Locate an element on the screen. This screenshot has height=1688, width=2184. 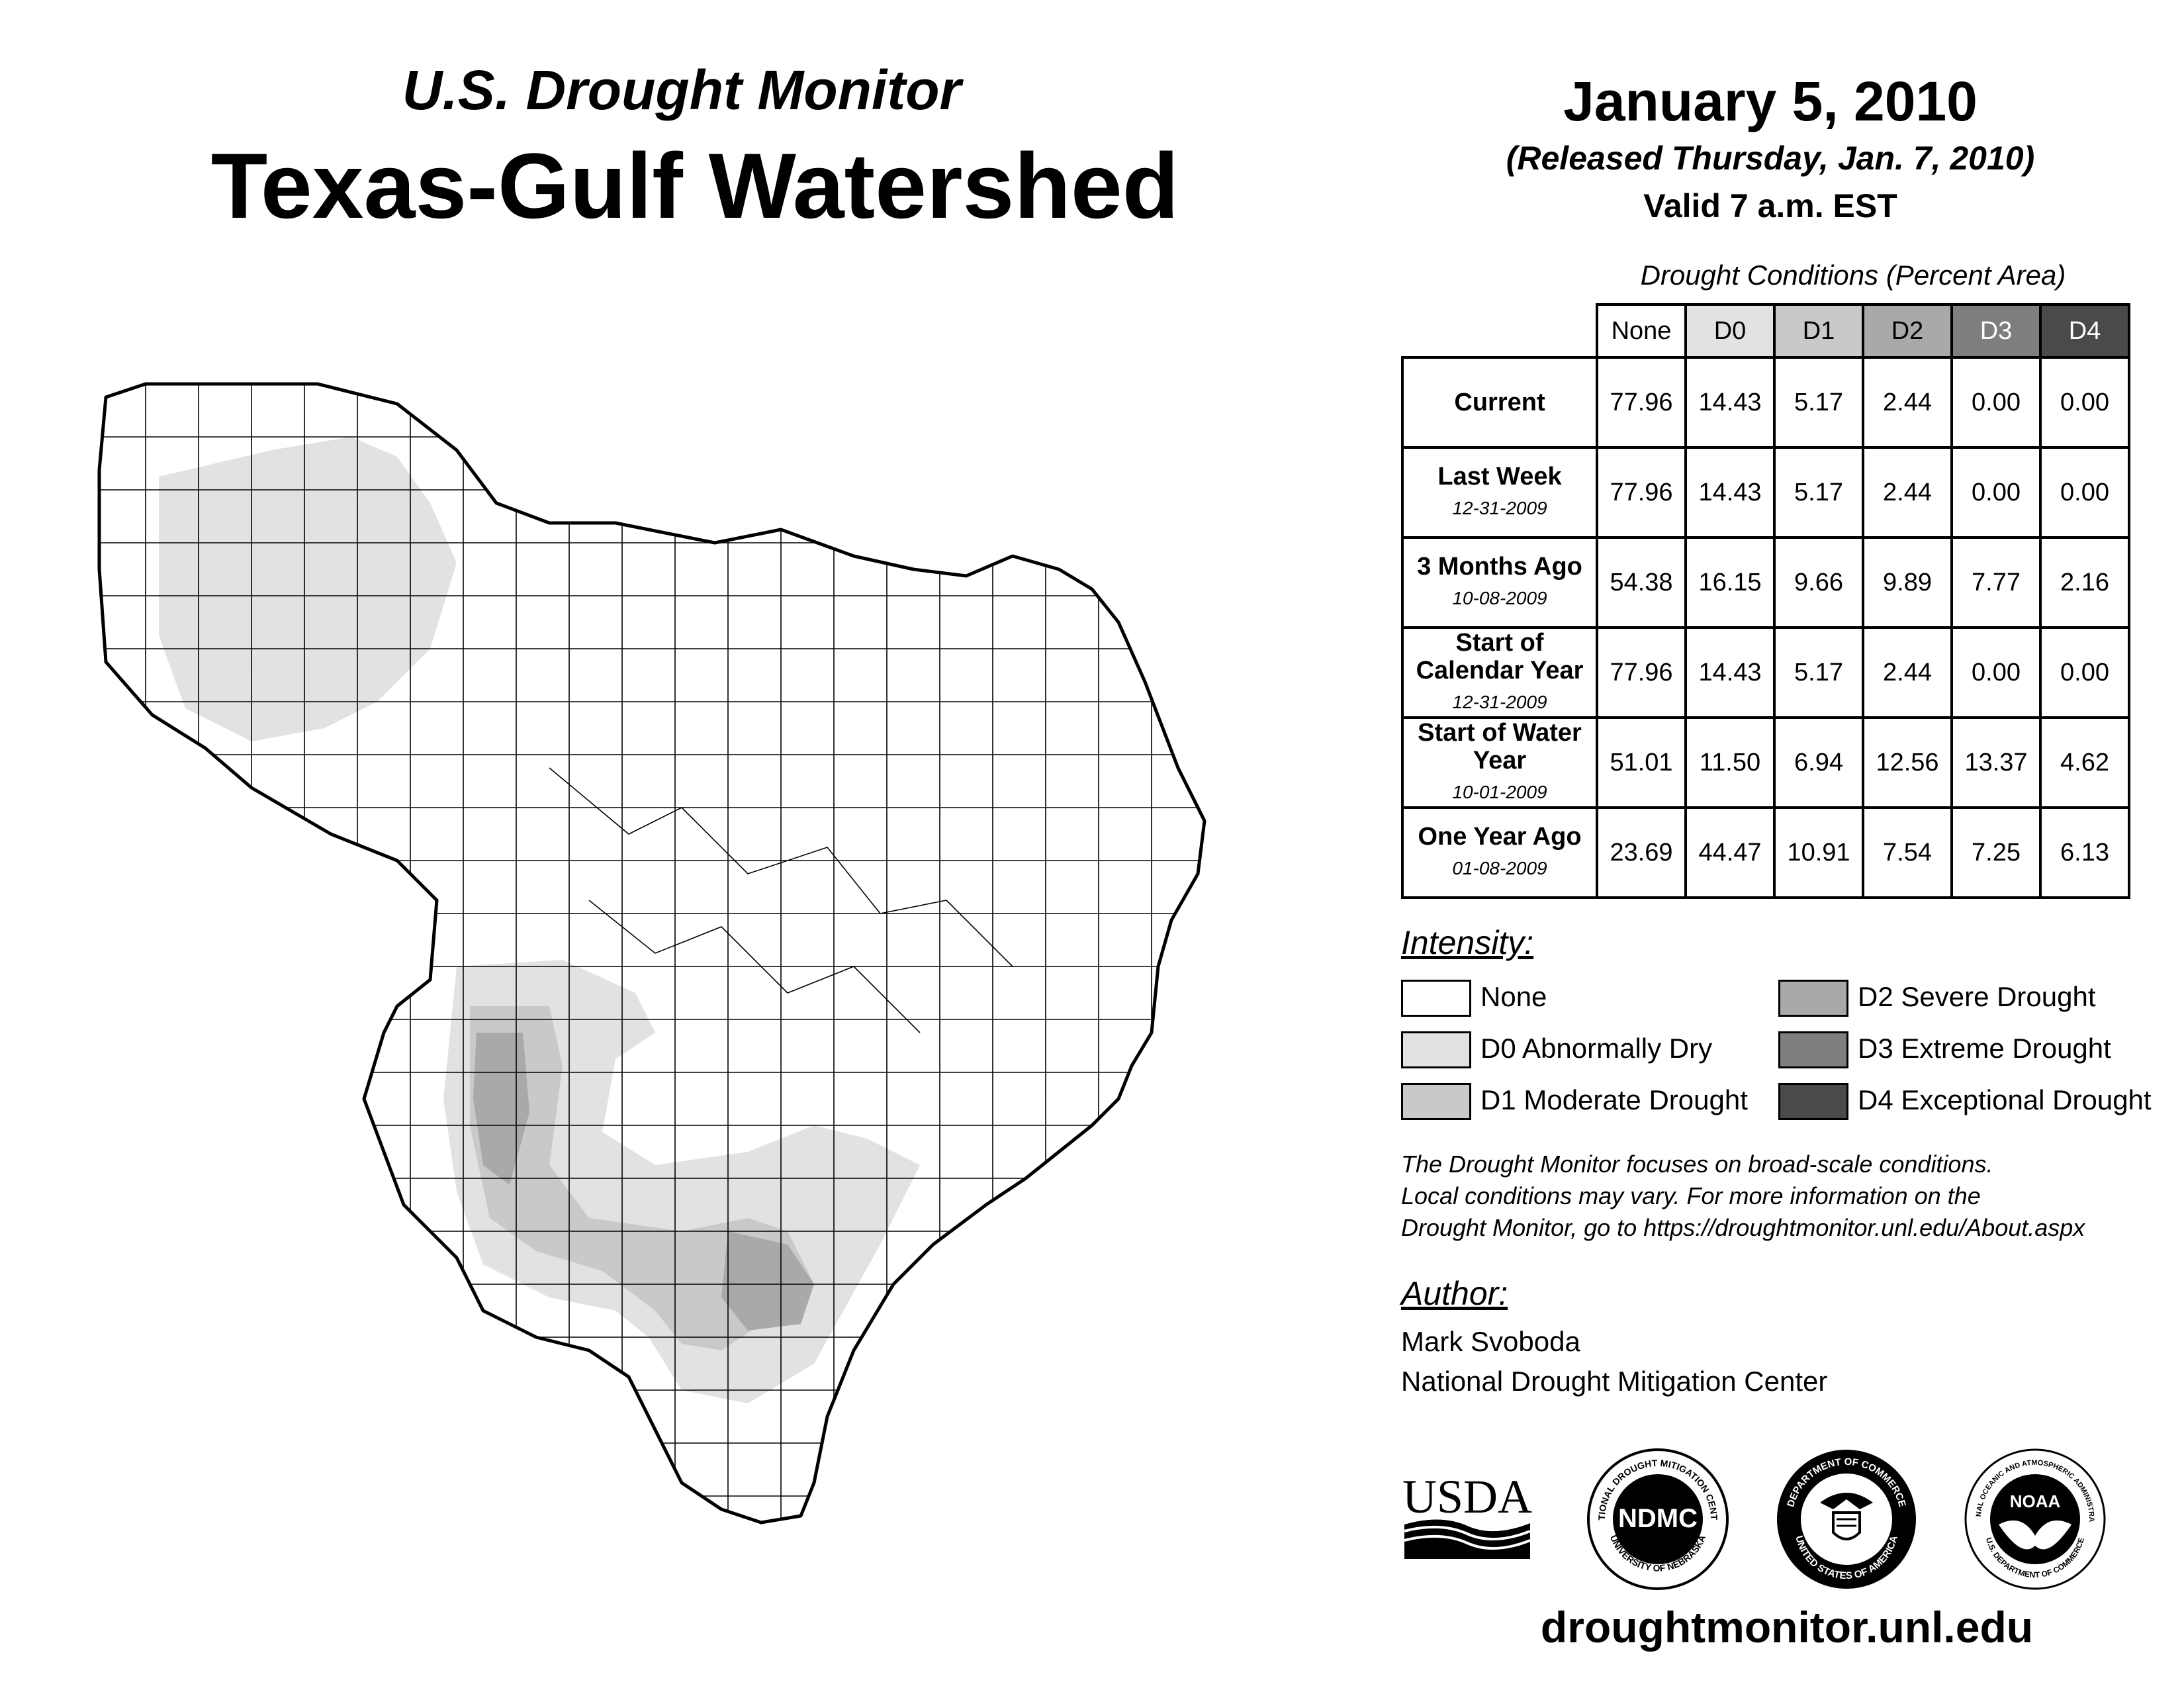
cell: 9.89 is located at coordinates (1908, 582).